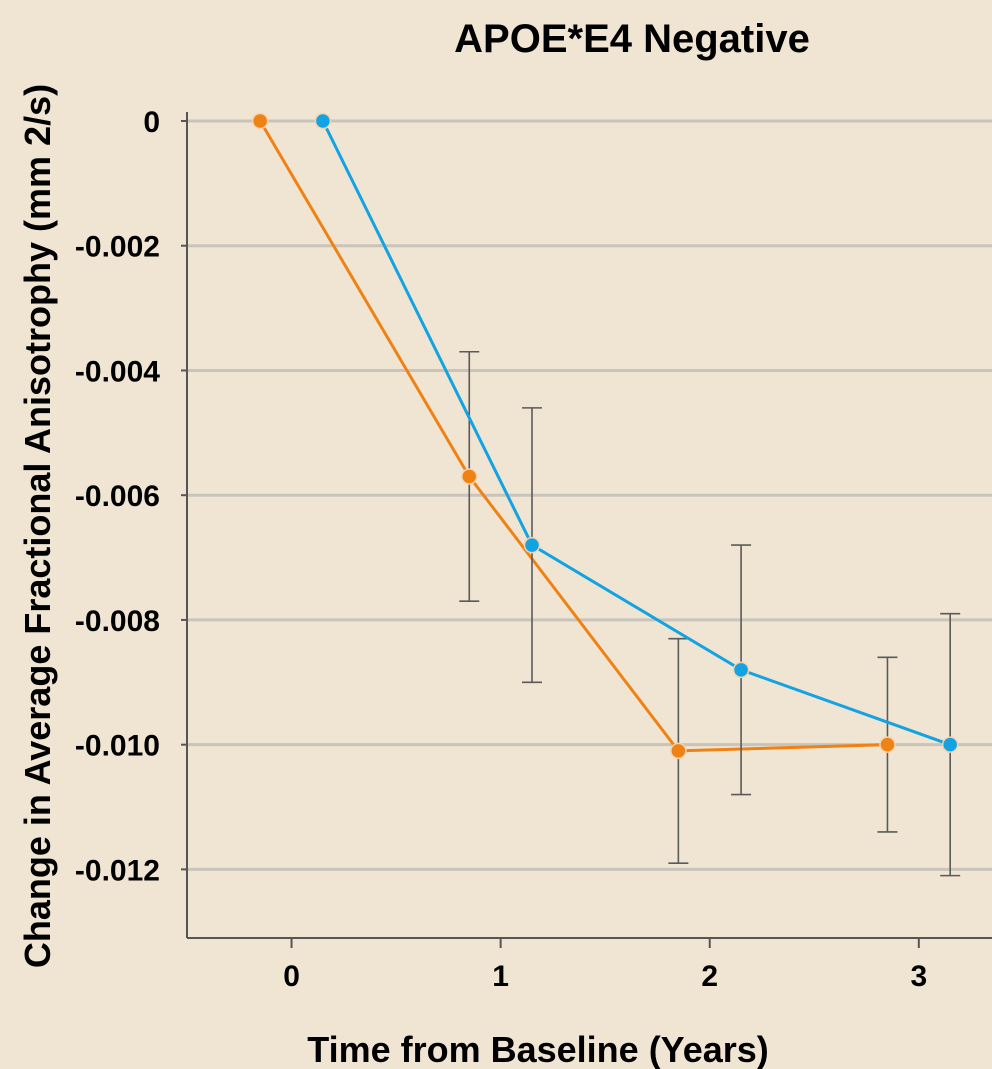  I want to click on y-tick-label: -0.002, so click(117, 247).